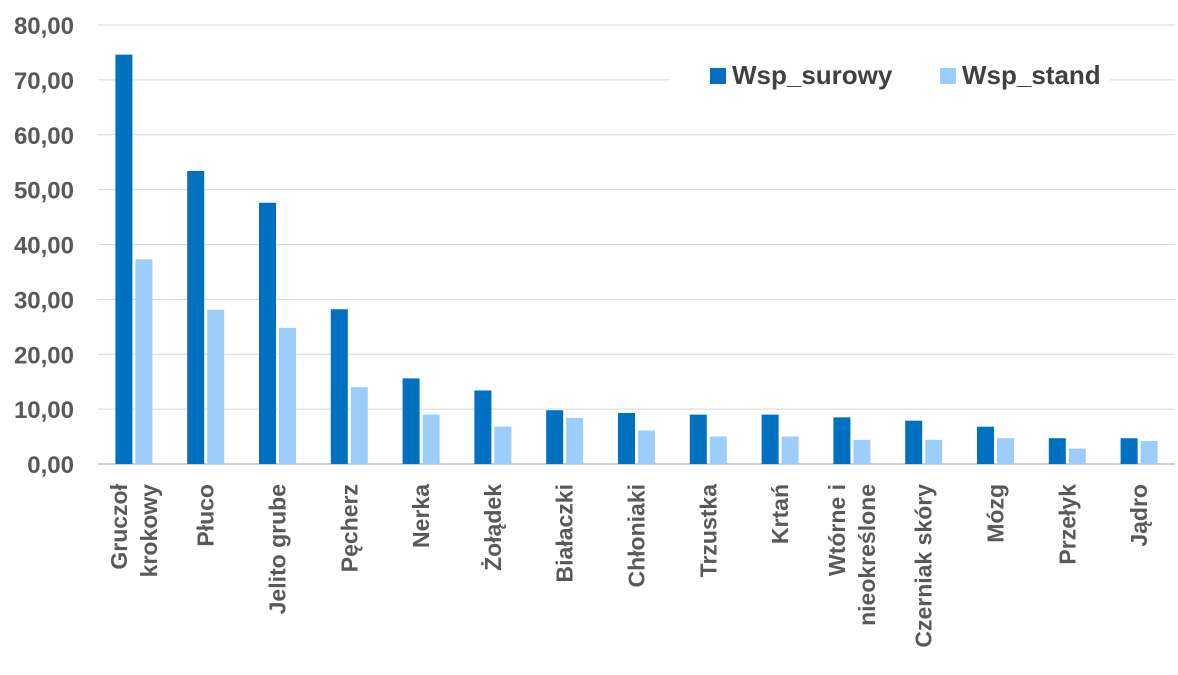 Image resolution: width=1178 pixels, height=675 pixels. Describe the element at coordinates (565, 533) in the screenshot. I see `x-category-label: Białaczki` at that location.